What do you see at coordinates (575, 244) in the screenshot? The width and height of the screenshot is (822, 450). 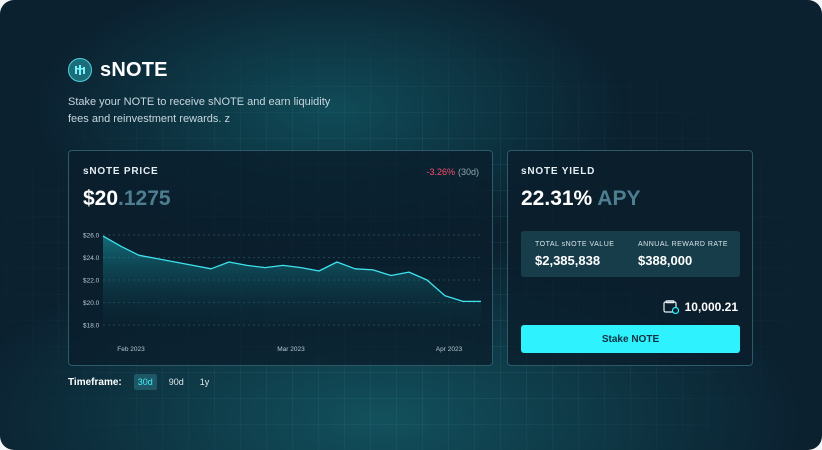 I see `total-value-label: TOTAL sNOTE VALUE` at bounding box center [575, 244].